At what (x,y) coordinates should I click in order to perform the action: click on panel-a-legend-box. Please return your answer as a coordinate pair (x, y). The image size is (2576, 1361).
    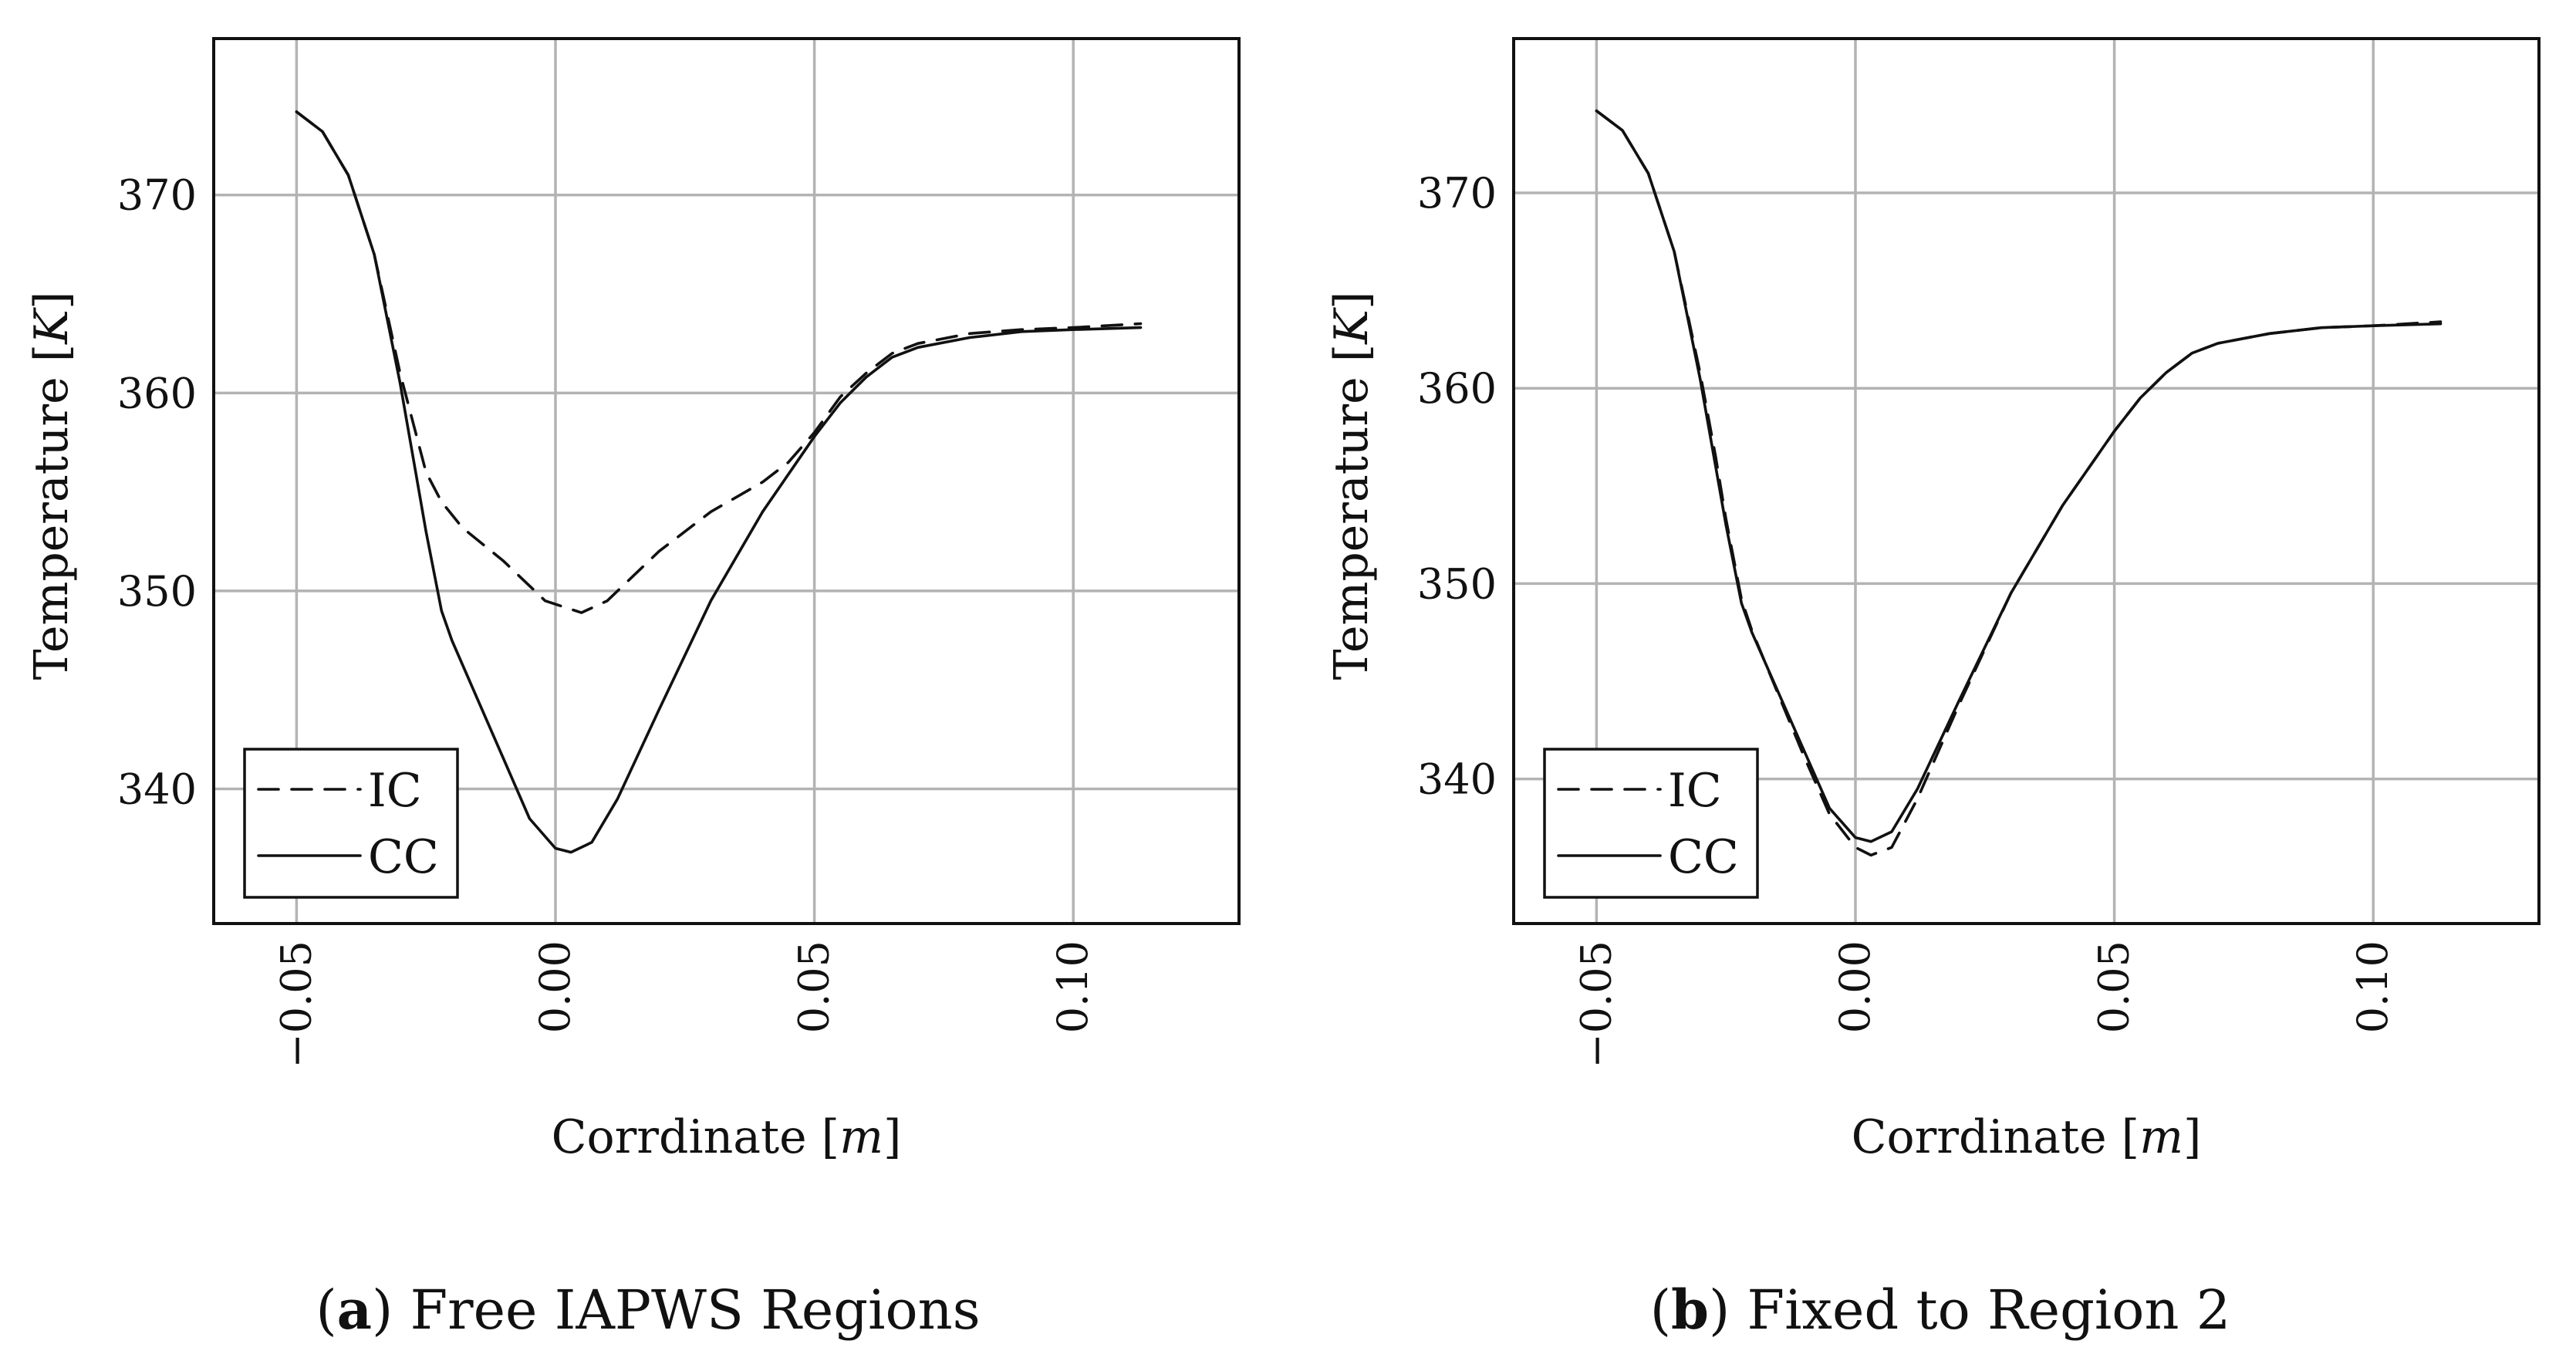
    Looking at the image, I should click on (351, 823).